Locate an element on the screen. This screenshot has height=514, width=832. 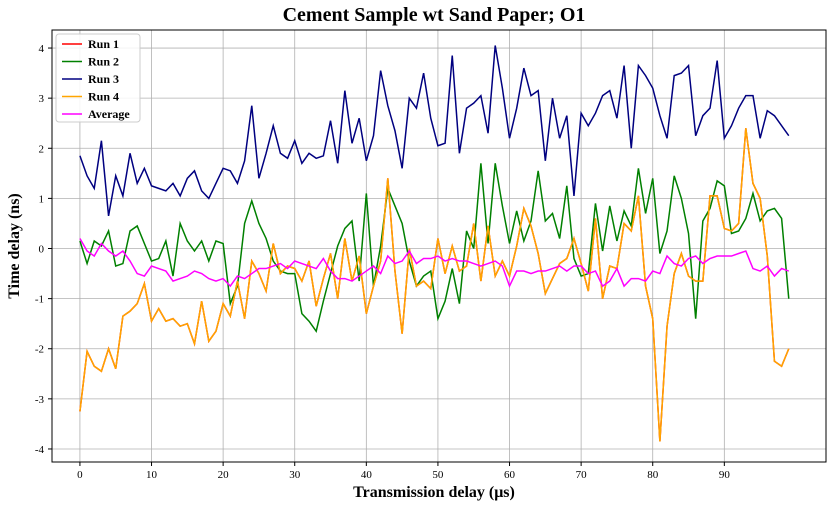
y-tick-label: 1 is located at coordinates (42, 199).